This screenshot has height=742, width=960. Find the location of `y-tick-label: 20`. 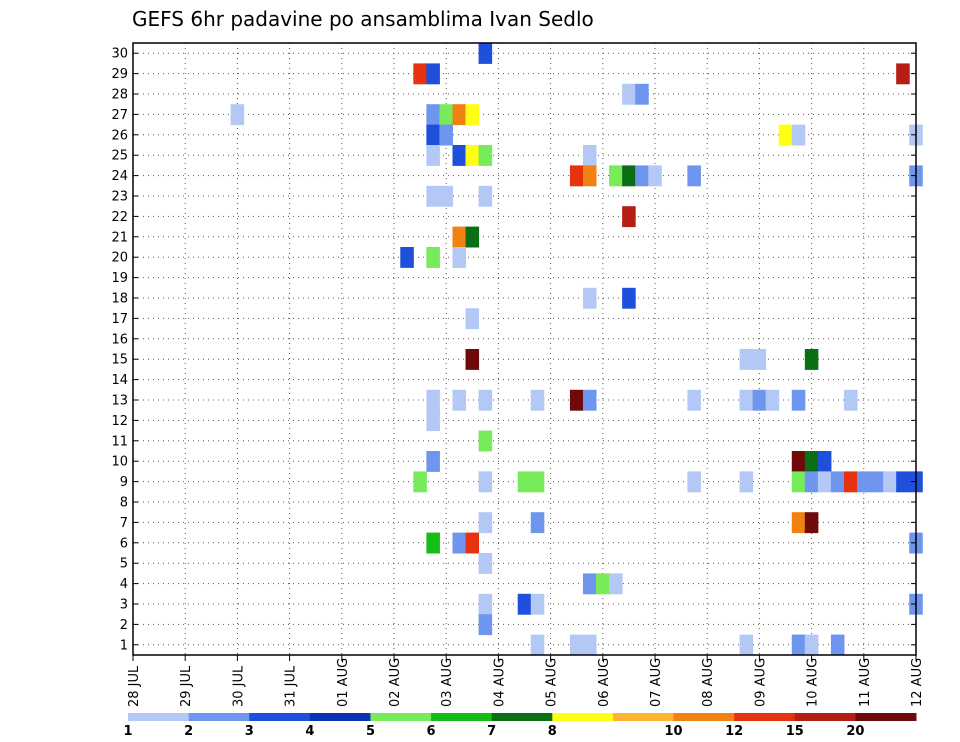

y-tick-label: 20 is located at coordinates (119, 258).